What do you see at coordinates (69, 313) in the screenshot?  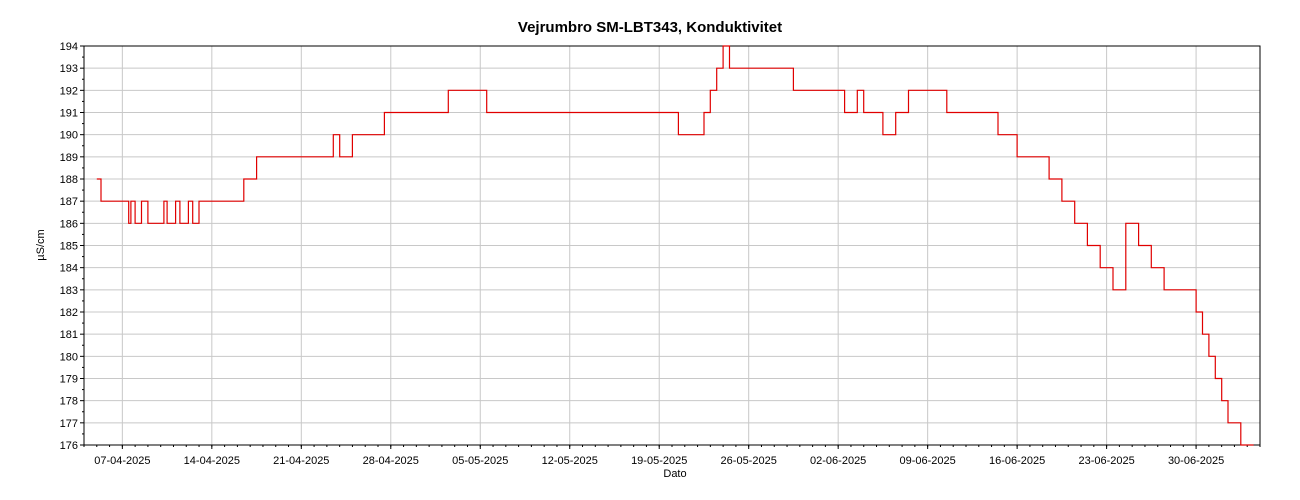 I see `y-tick-label: 182` at bounding box center [69, 313].